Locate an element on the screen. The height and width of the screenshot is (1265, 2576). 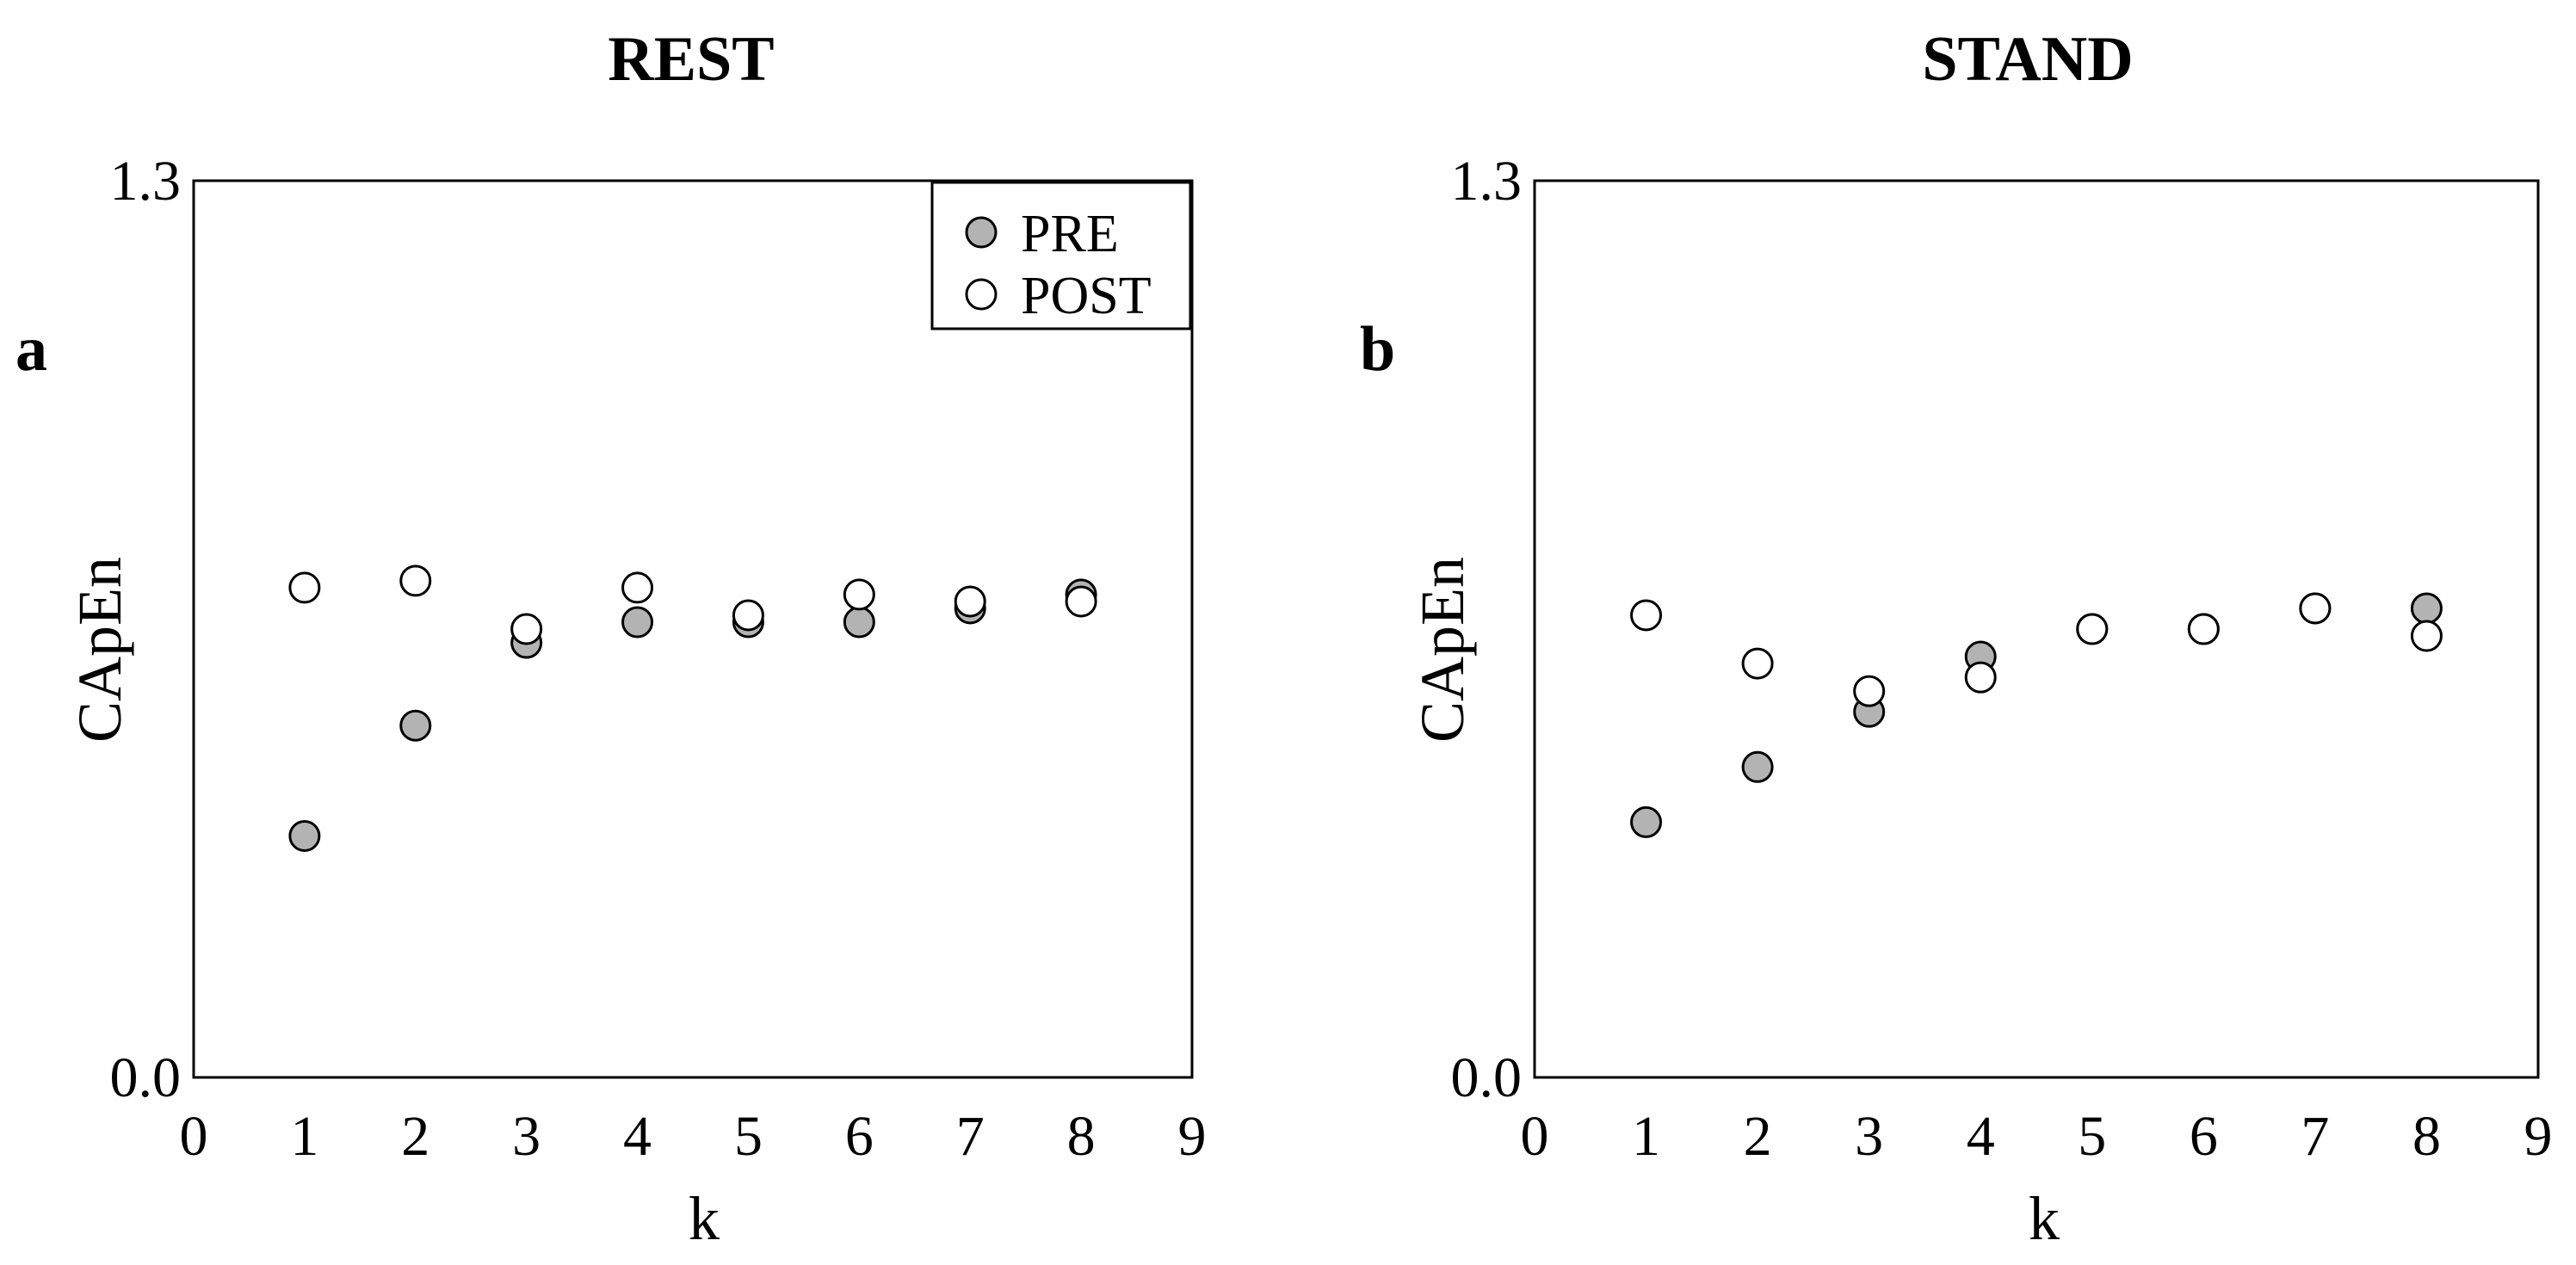
legend-label: POST is located at coordinates (1086, 296).